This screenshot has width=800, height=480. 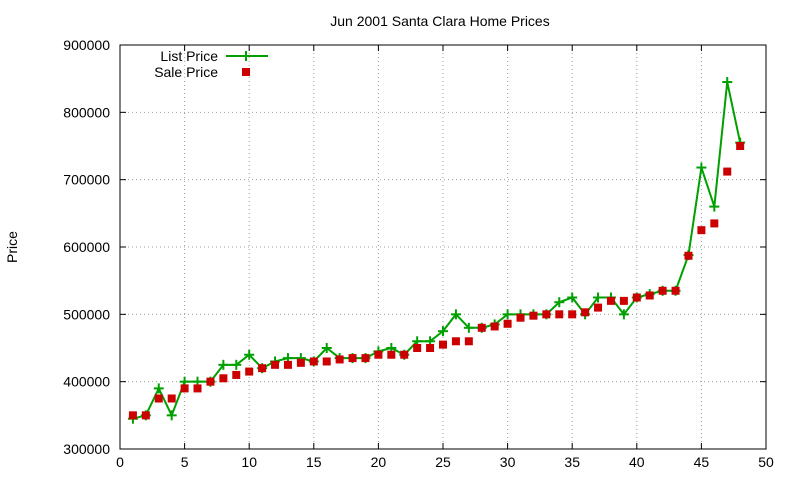 I want to click on y-tick-label: 900000, so click(x=86, y=45).